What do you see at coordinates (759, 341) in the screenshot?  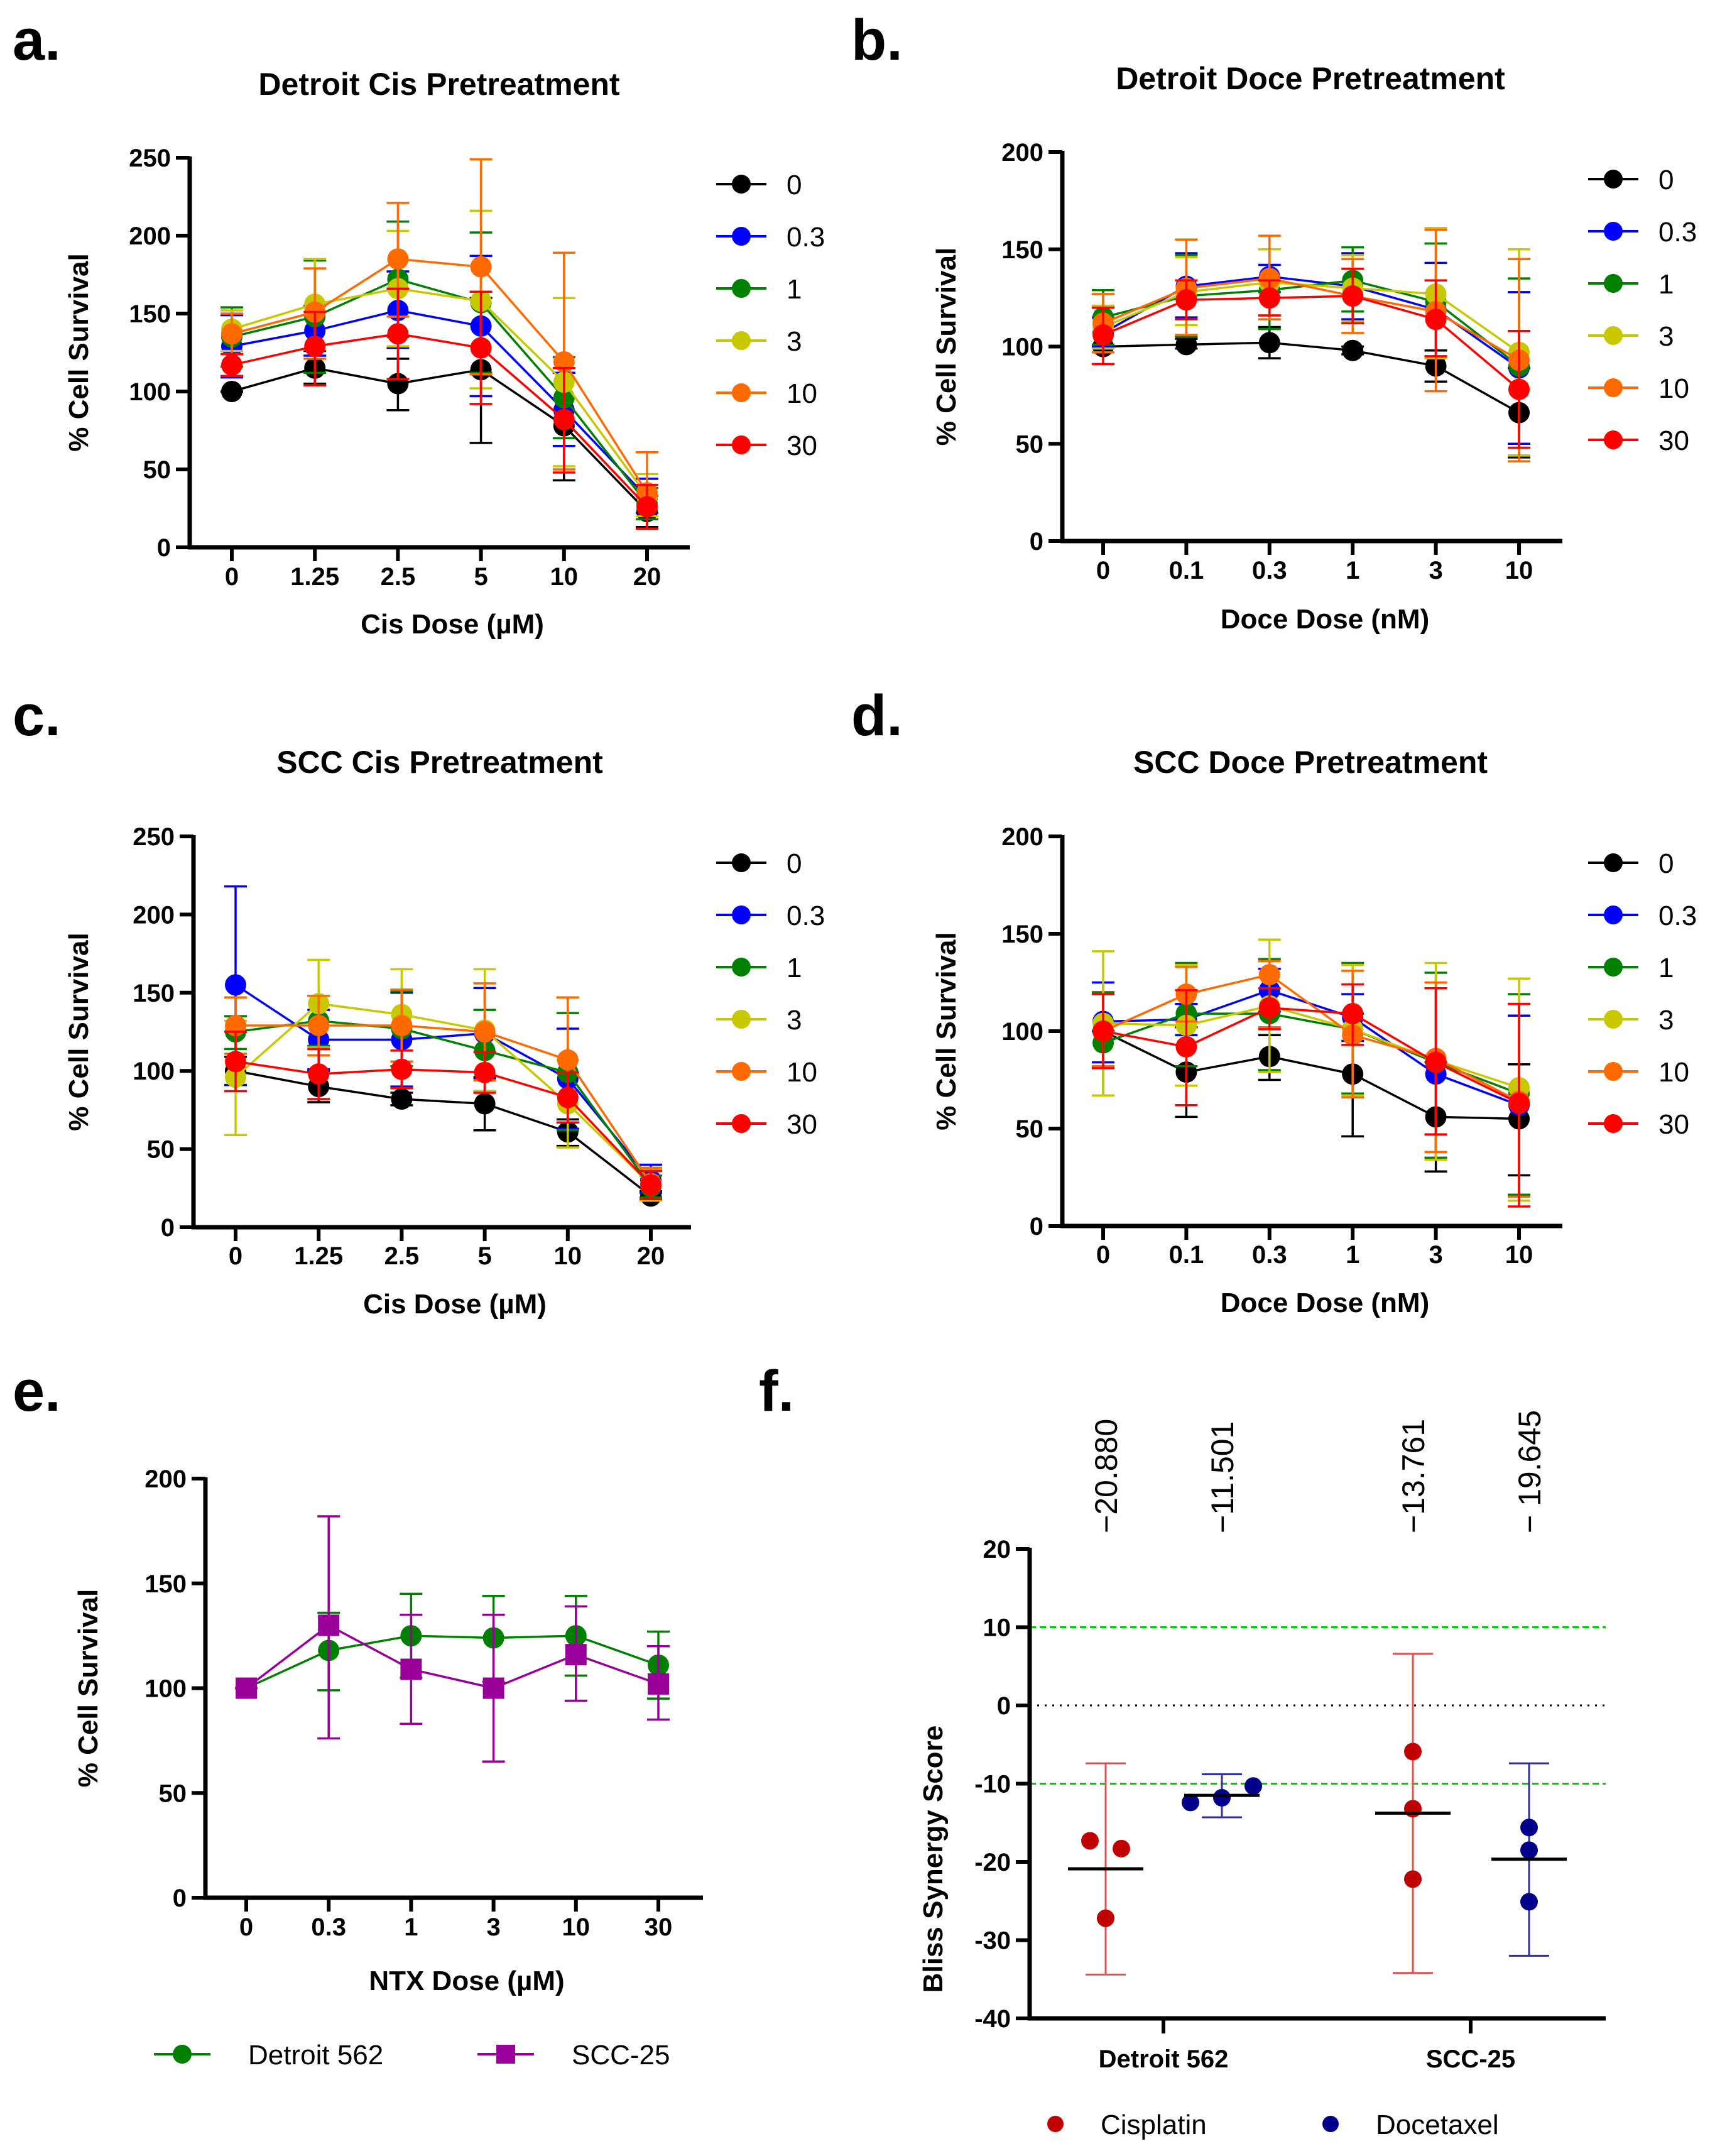 I see `legend-item: 3` at bounding box center [759, 341].